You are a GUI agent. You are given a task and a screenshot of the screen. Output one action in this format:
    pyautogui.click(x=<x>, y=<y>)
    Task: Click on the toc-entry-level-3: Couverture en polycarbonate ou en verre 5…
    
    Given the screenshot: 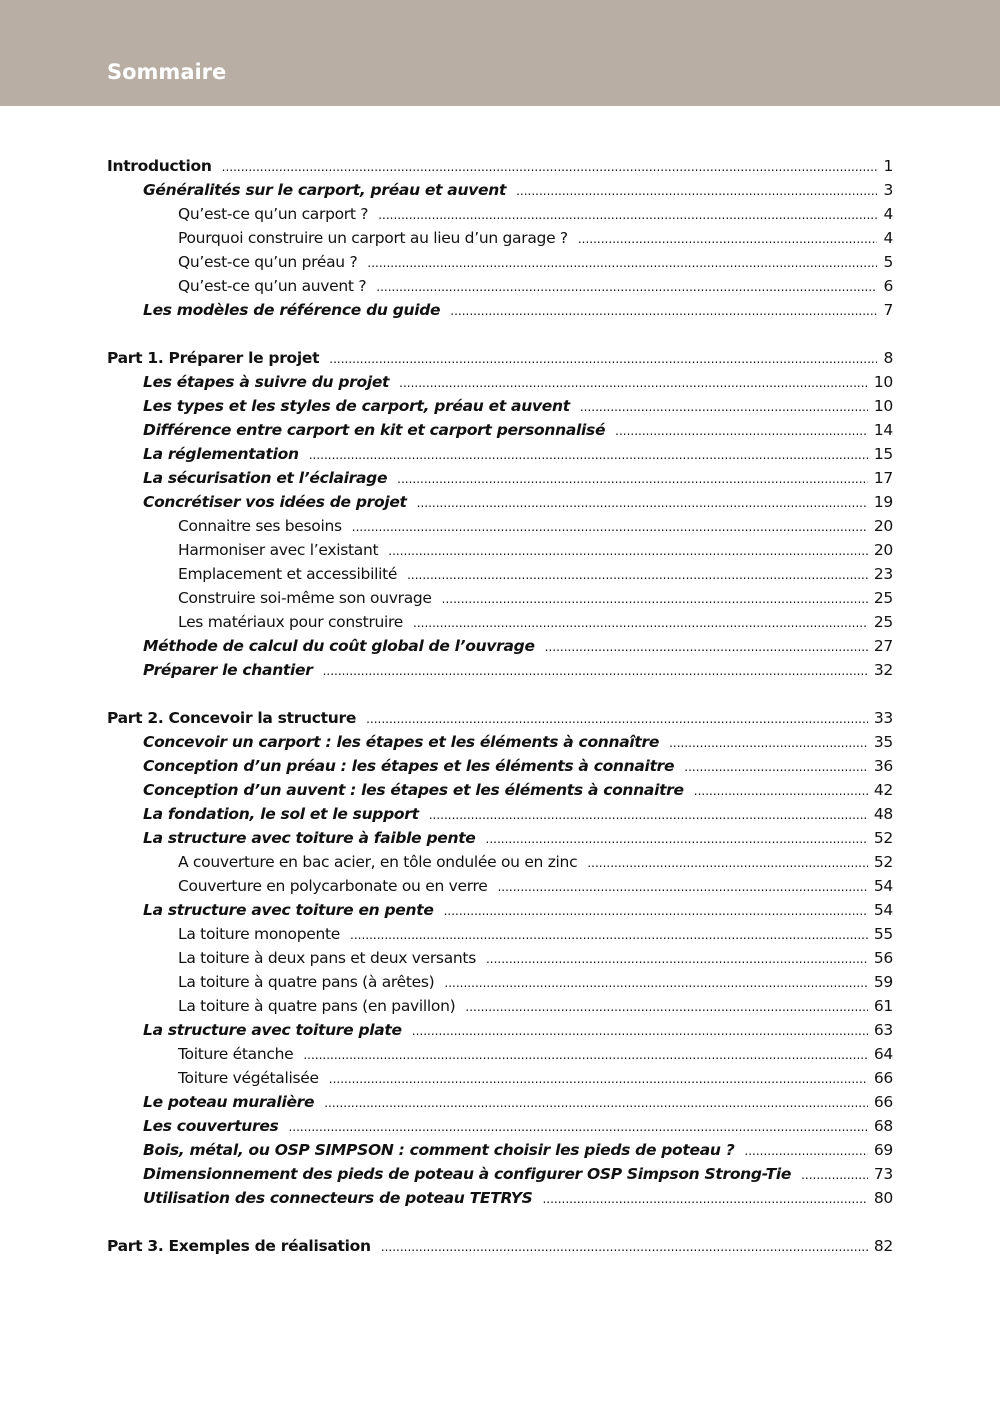 What is the action you would take?
    pyautogui.click(x=500, y=886)
    